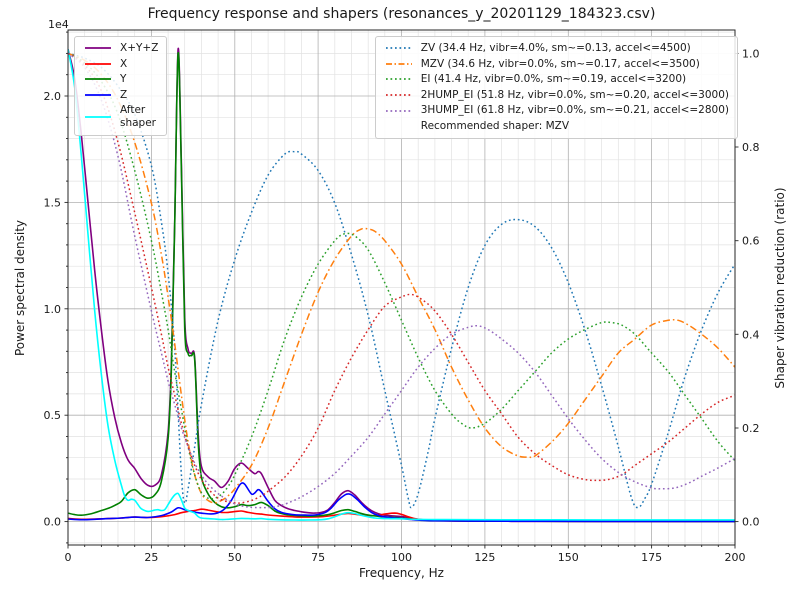  I want to click on legend-label: After shaper, so click(138, 116).